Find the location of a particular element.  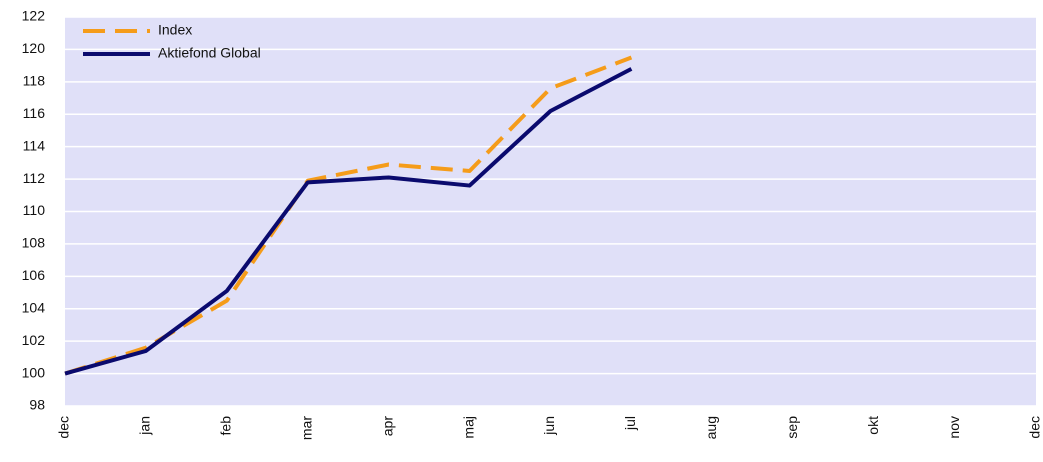

y-tick-label: 104 is located at coordinates (34, 307).